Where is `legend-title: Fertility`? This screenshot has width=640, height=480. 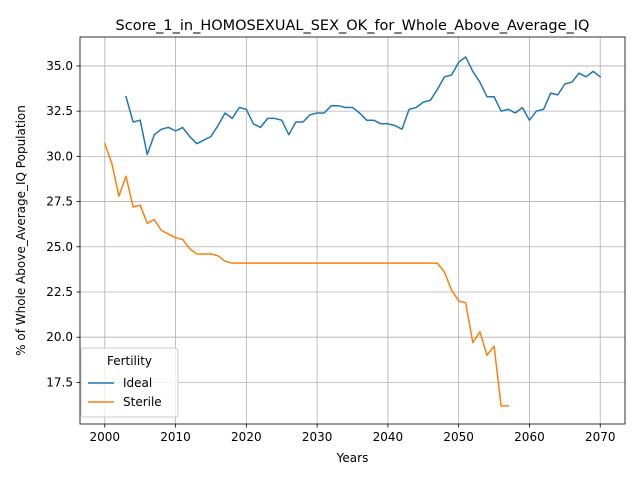 legend-title: Fertility is located at coordinates (129, 361).